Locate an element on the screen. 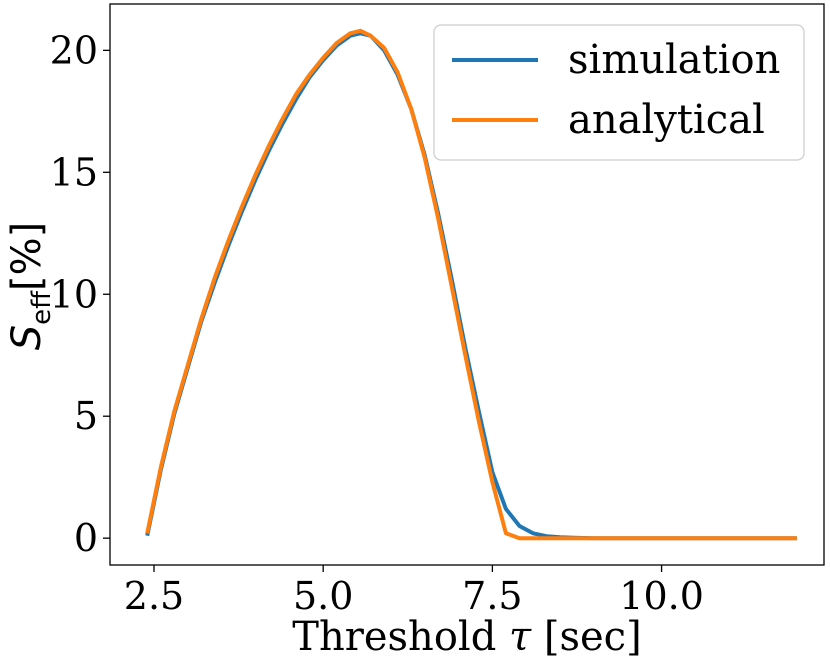 The height and width of the screenshot is (664, 830). x-tick-label: 7.5 is located at coordinates (492, 596).